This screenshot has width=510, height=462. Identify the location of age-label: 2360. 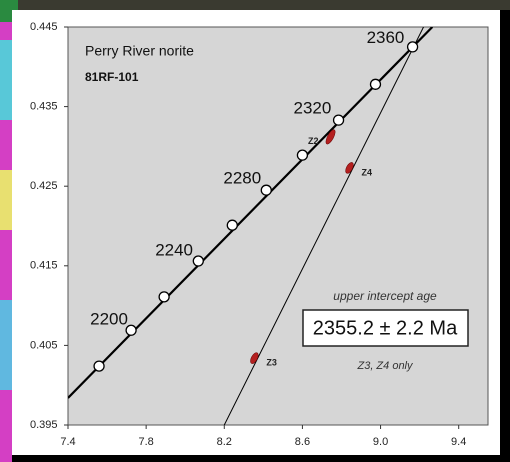
(386, 37).